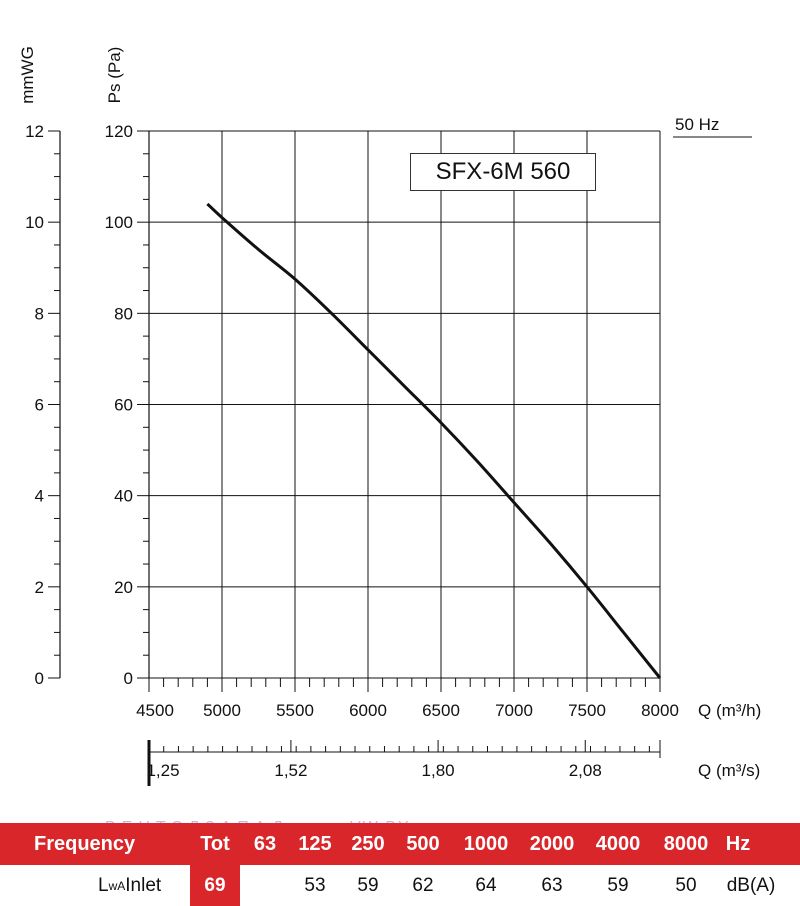 This screenshot has width=800, height=906. Describe the element at coordinates (315, 843) in the screenshot. I see `header-125: 125` at that location.